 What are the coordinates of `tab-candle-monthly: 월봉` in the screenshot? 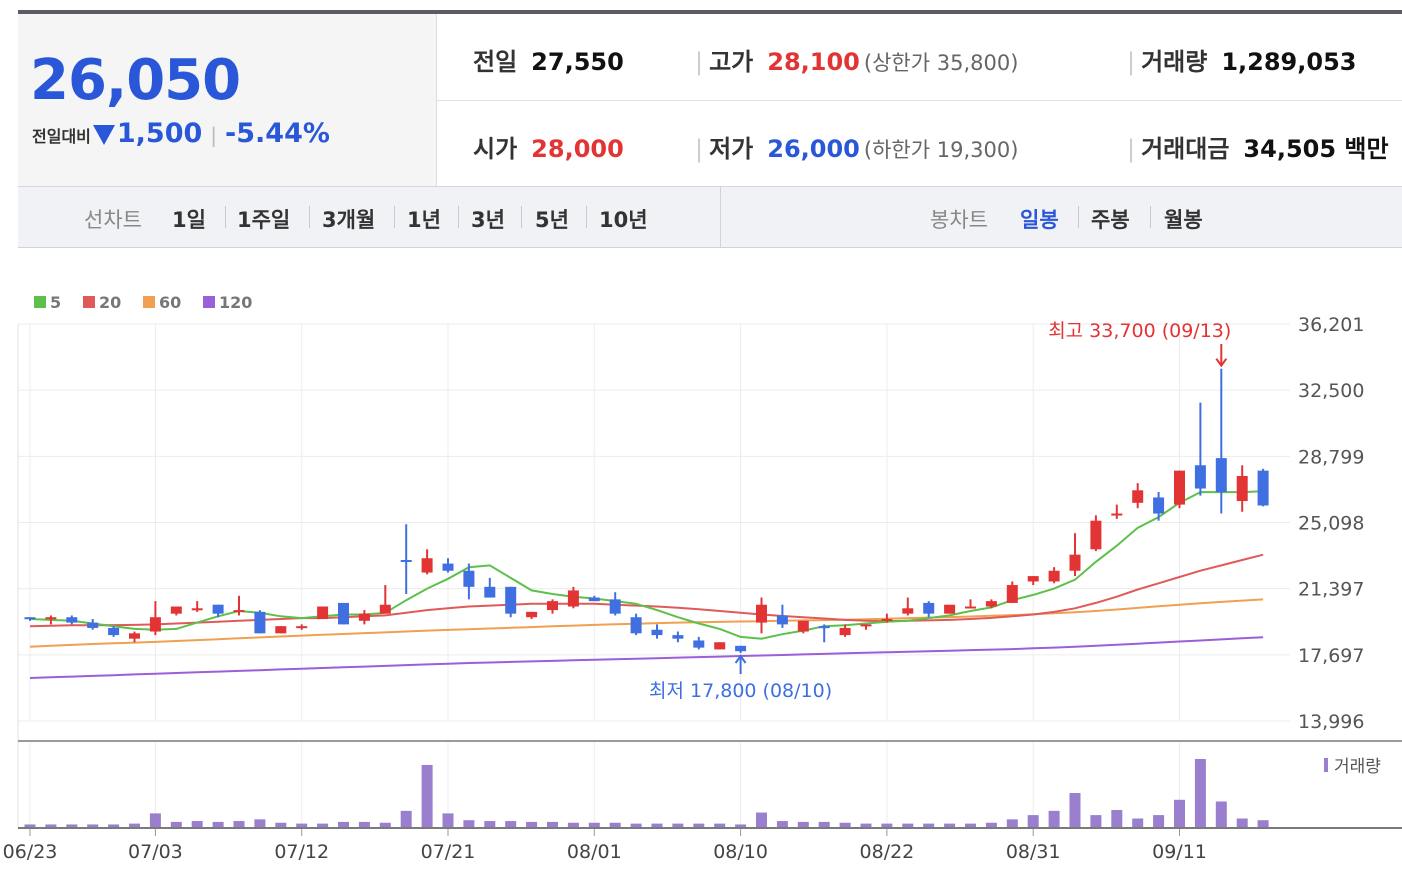 It's located at (1183, 220).